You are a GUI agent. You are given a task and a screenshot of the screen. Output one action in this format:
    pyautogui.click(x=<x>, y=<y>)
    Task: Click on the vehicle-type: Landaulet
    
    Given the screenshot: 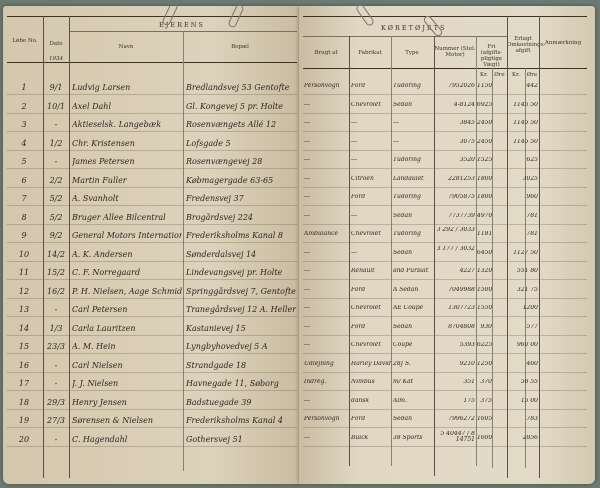 What is the action you would take?
    pyautogui.click(x=408, y=178)
    